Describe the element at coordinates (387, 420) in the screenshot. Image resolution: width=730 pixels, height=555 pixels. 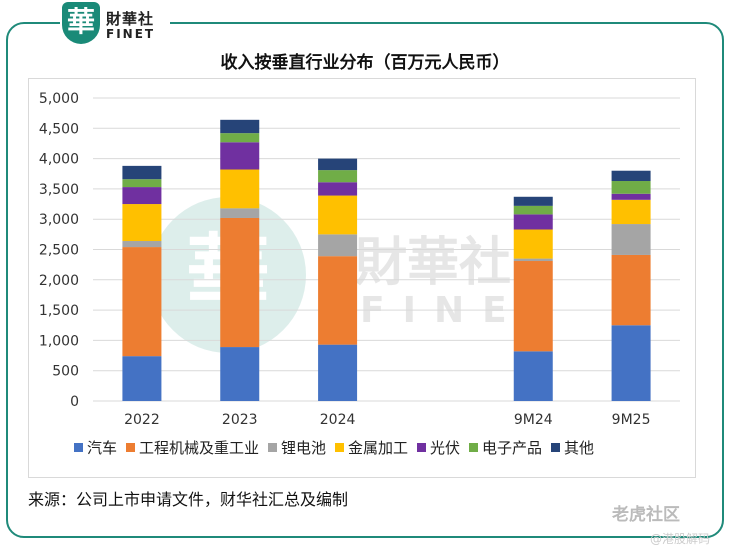
I see `x-axis-ticks: 2022 2023 2024 9M24 9M25` at that location.